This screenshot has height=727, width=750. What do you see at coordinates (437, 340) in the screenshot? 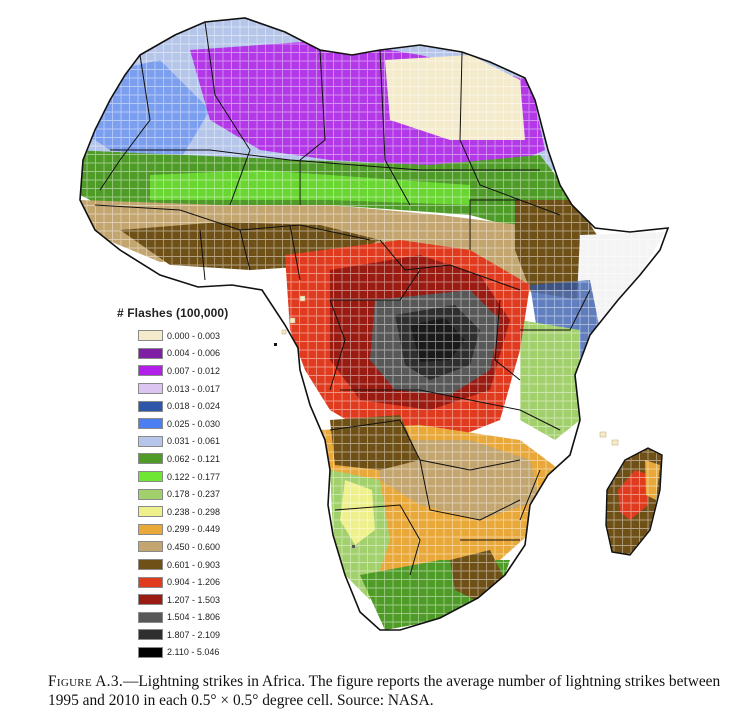
I see `zone-congo-black` at bounding box center [437, 340].